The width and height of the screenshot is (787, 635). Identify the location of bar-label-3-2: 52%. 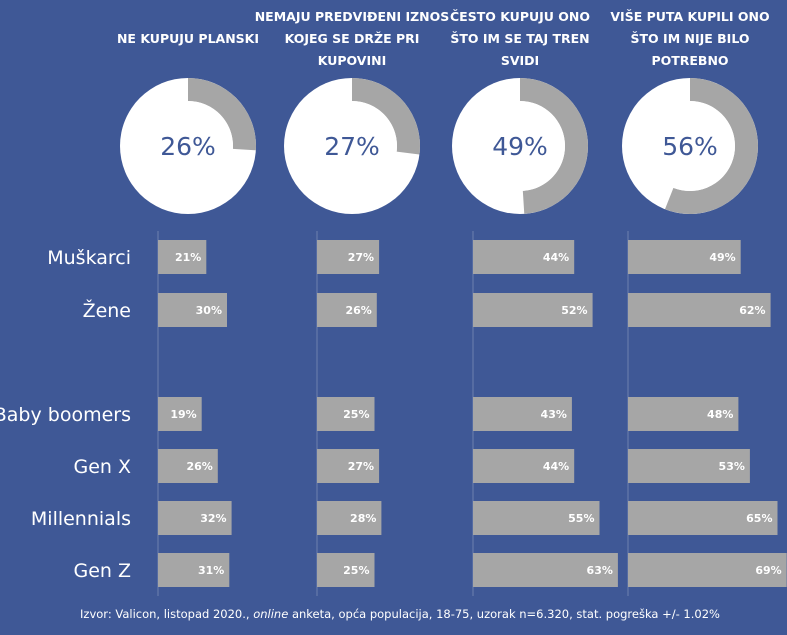
(574, 310).